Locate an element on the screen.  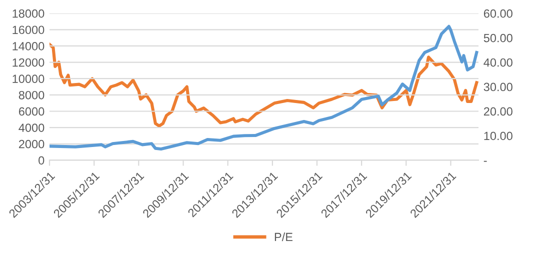
legend-label: P/E is located at coordinates (283, 237).